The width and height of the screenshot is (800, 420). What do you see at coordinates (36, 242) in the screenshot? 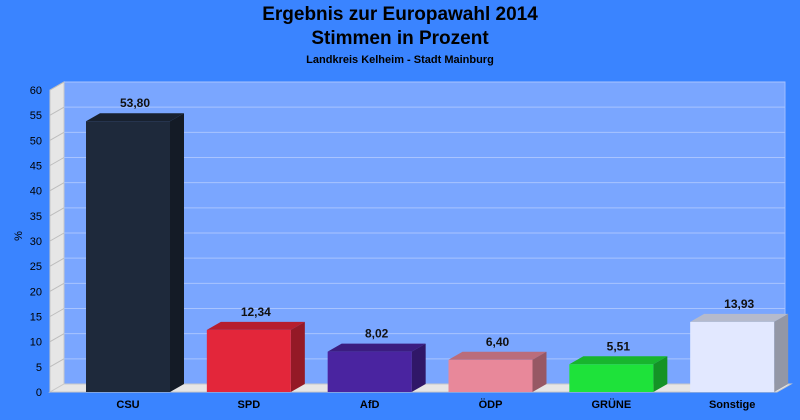
I see `y-tick-label: 30` at bounding box center [36, 242].